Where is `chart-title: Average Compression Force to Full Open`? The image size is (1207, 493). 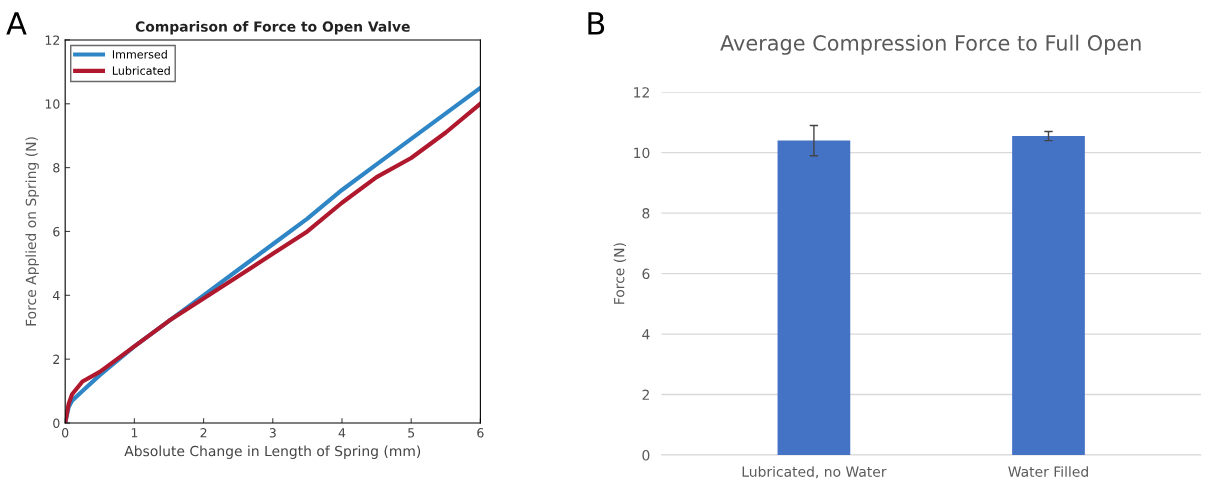
chart-title: Average Compression Force to Full Open is located at coordinates (930, 44).